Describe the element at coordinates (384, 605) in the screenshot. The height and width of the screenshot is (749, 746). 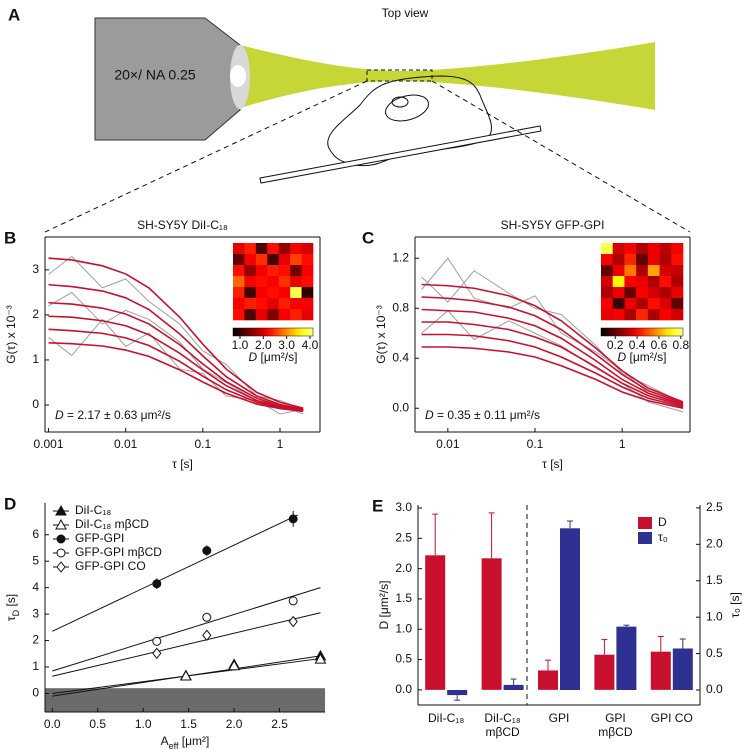
I see `y-axis-label: D [μm²/s]` at that location.